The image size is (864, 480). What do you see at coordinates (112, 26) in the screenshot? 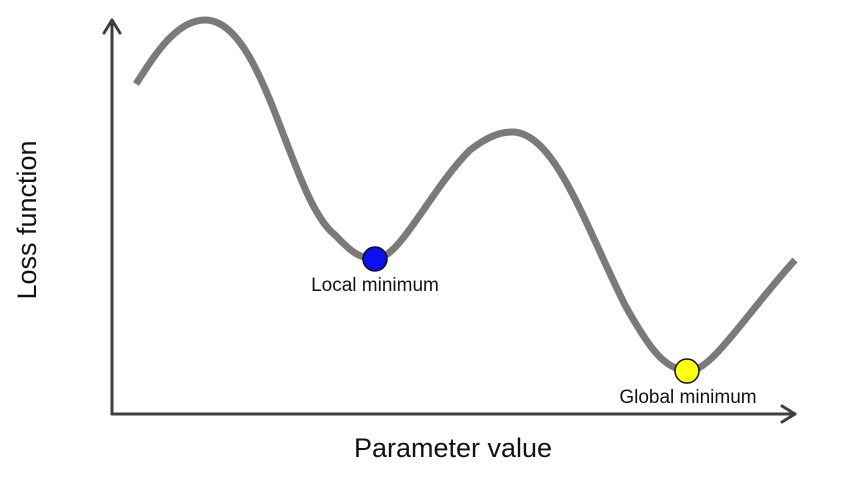
I see `y-axis-arrowhead` at bounding box center [112, 26].